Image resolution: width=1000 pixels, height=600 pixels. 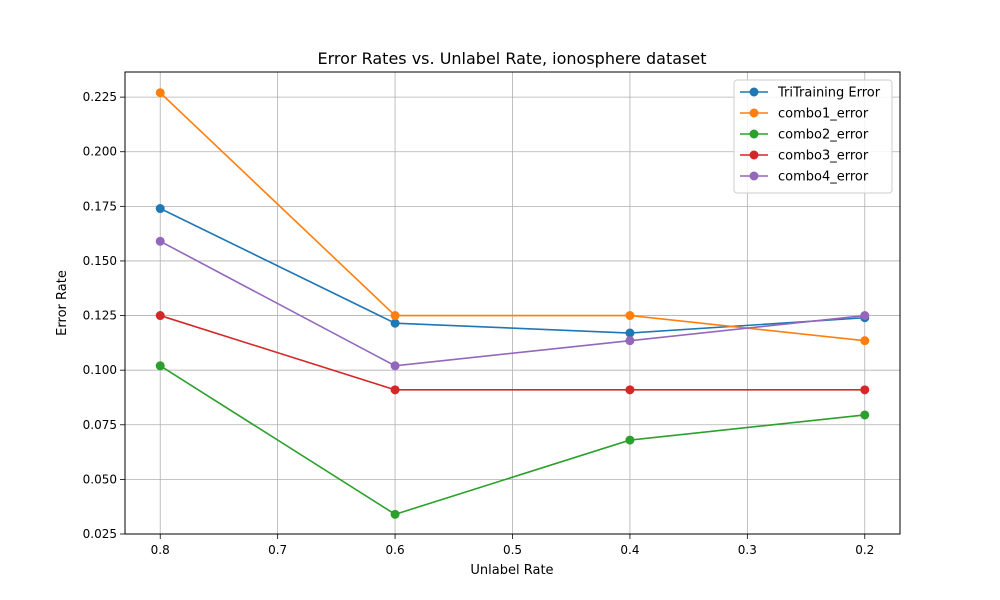 What do you see at coordinates (100, 261) in the screenshot?
I see `y-tick-label: 0.150` at bounding box center [100, 261].